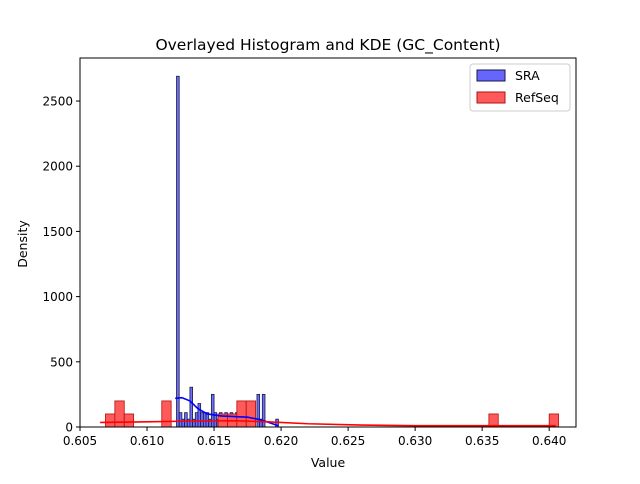 This screenshot has height=484, width=640. What do you see at coordinates (491, 75) in the screenshot?
I see `legend-swatch-sra` at bounding box center [491, 75].